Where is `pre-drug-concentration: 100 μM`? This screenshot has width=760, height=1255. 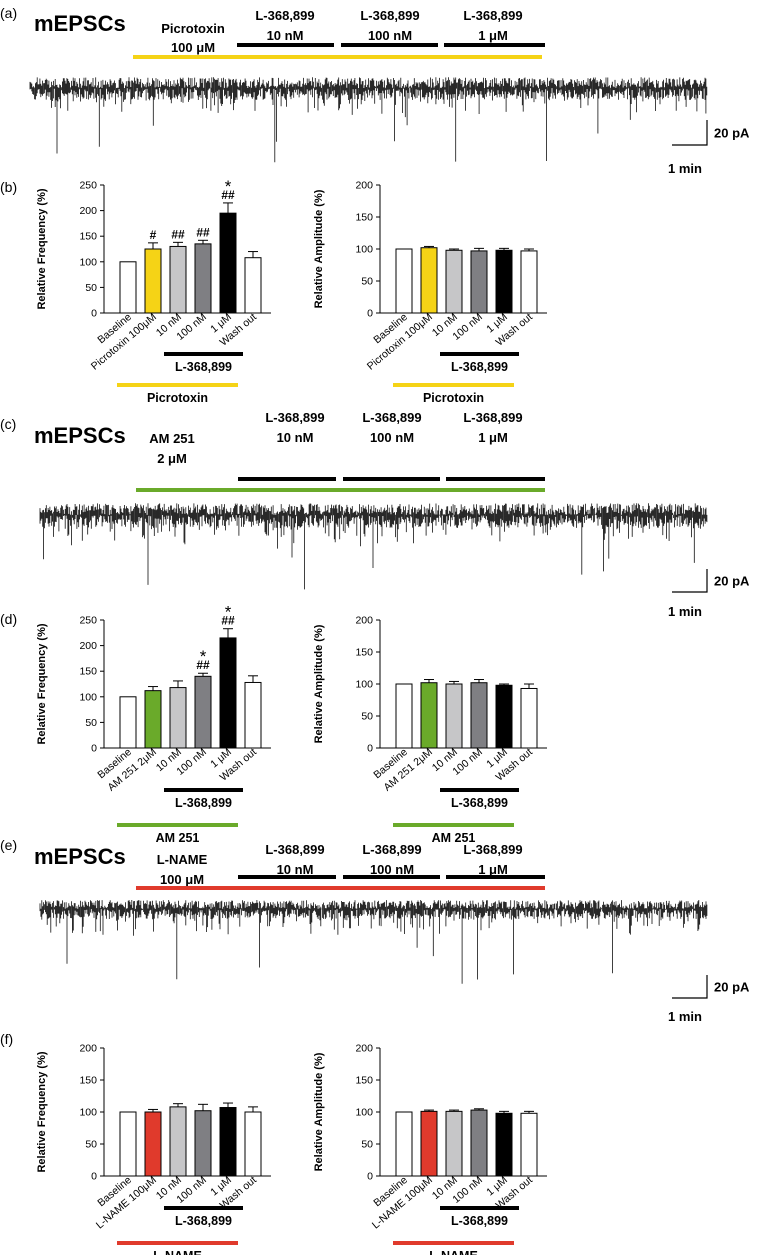 pre-drug-concentration: 100 μM is located at coordinates (182, 879).